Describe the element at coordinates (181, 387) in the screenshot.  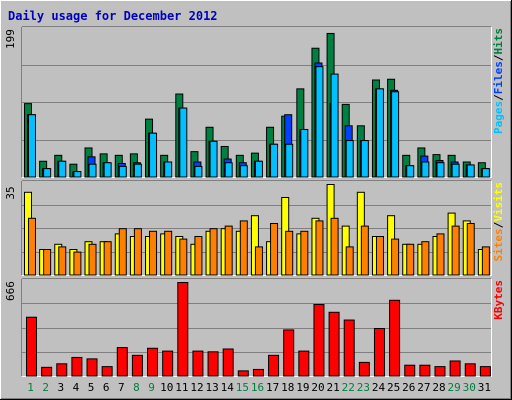
I see `x-tick-label: 11` at that location.